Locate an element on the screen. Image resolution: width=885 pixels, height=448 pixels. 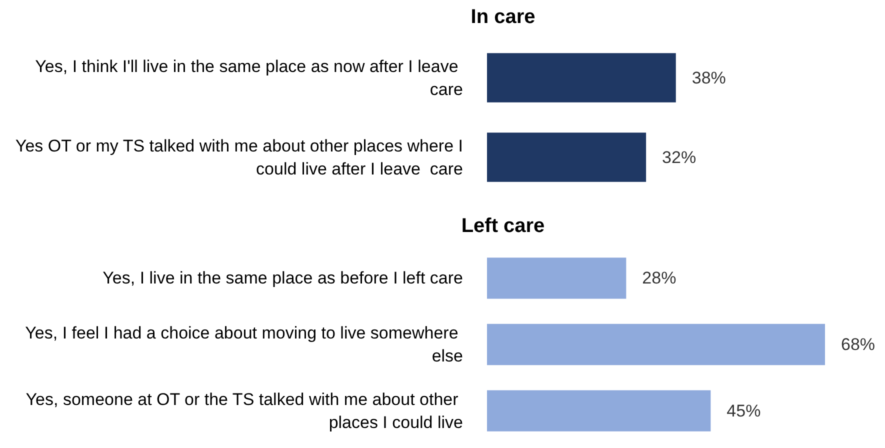
chart-title: In care is located at coordinates (503, 17).